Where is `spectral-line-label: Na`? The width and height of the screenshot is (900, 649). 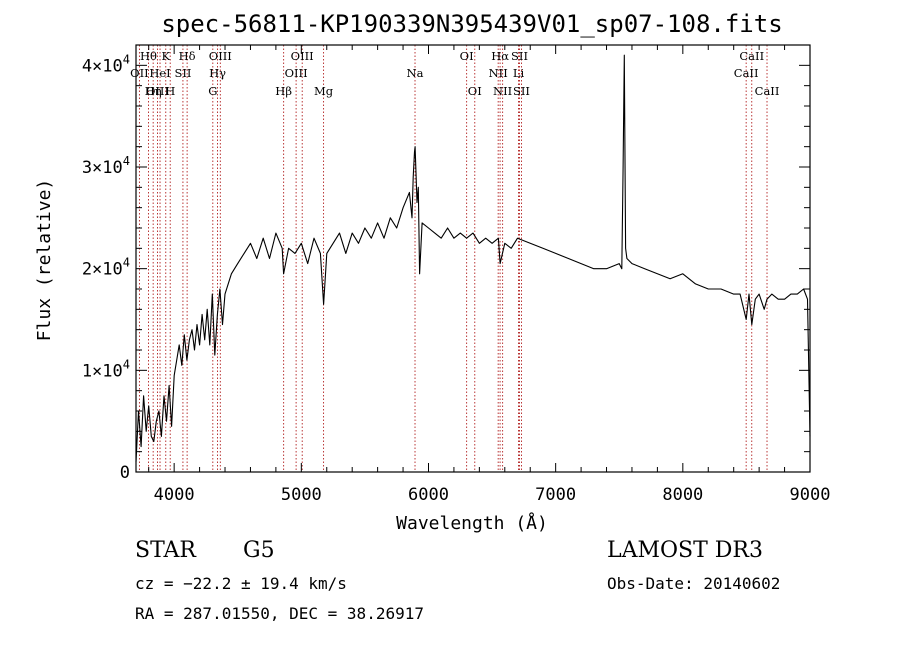
spectral-line-label: Na is located at coordinates (415, 73).